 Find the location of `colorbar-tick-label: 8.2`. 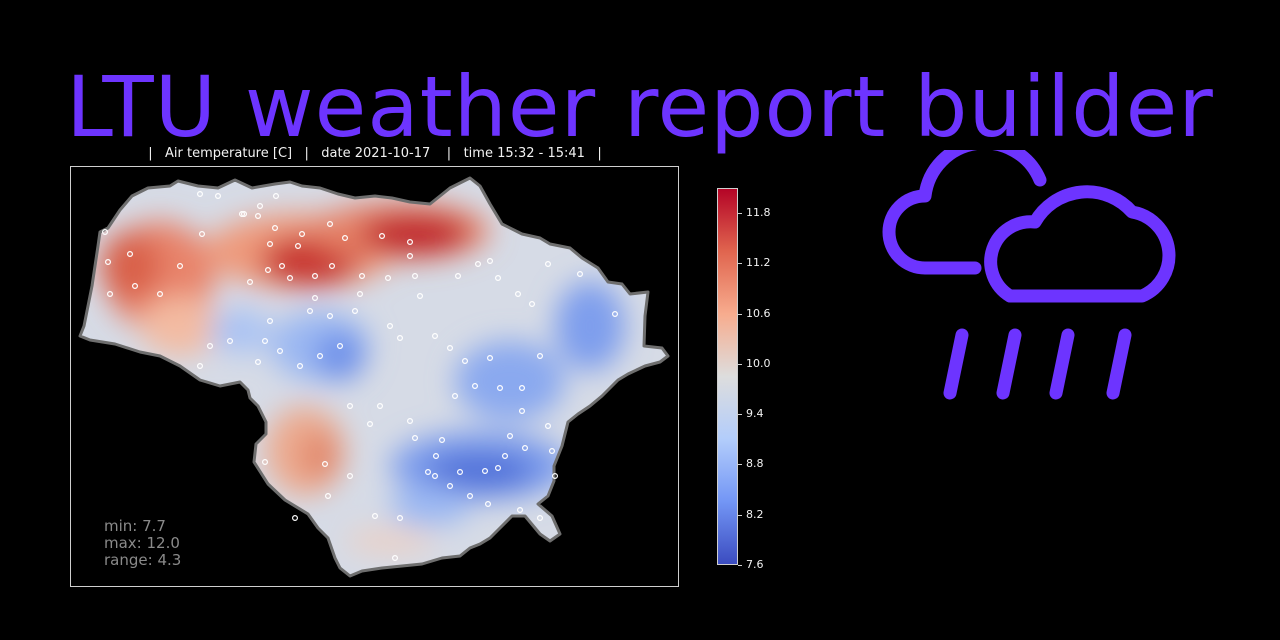

colorbar-tick-label: 8.2 is located at coordinates (755, 514).